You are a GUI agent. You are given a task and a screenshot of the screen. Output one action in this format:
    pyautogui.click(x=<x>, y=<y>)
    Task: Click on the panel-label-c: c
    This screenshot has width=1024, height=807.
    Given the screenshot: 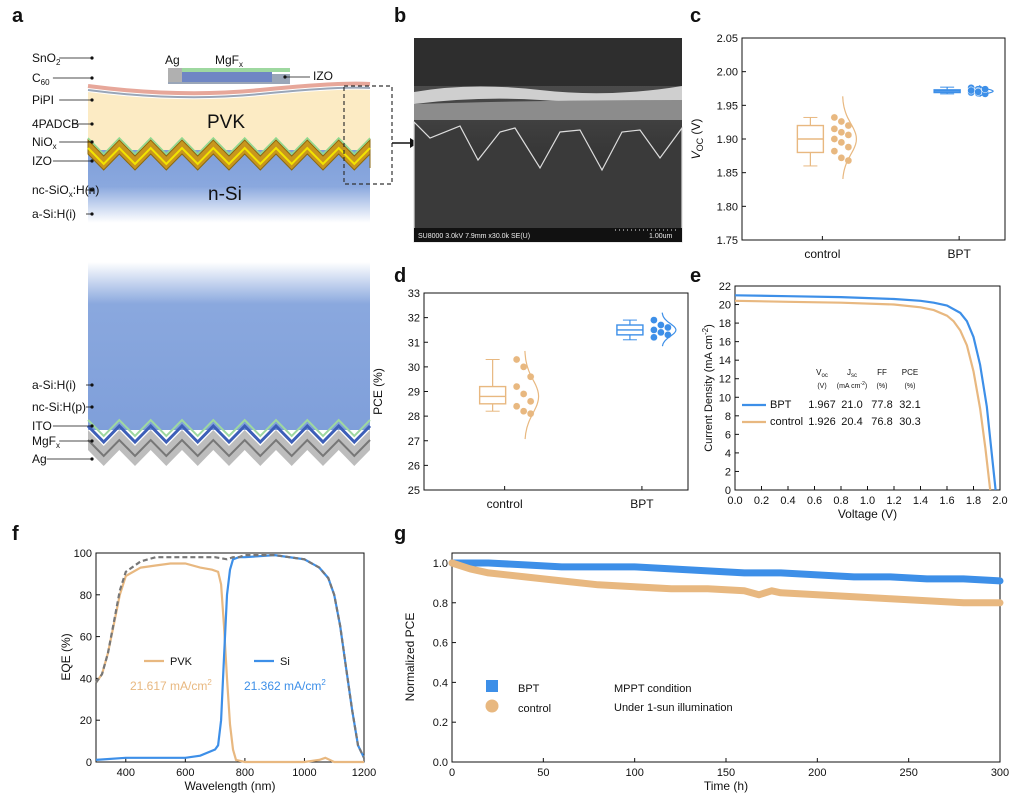 What is the action you would take?
    pyautogui.click(x=695, y=16)
    